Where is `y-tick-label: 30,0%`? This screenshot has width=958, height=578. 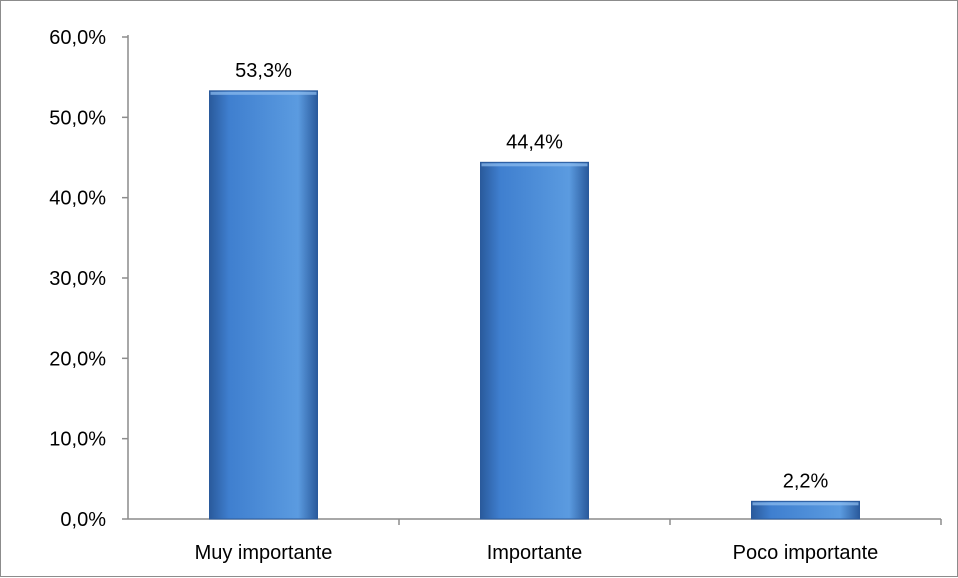
y-tick-label: 30,0% is located at coordinates (77, 279).